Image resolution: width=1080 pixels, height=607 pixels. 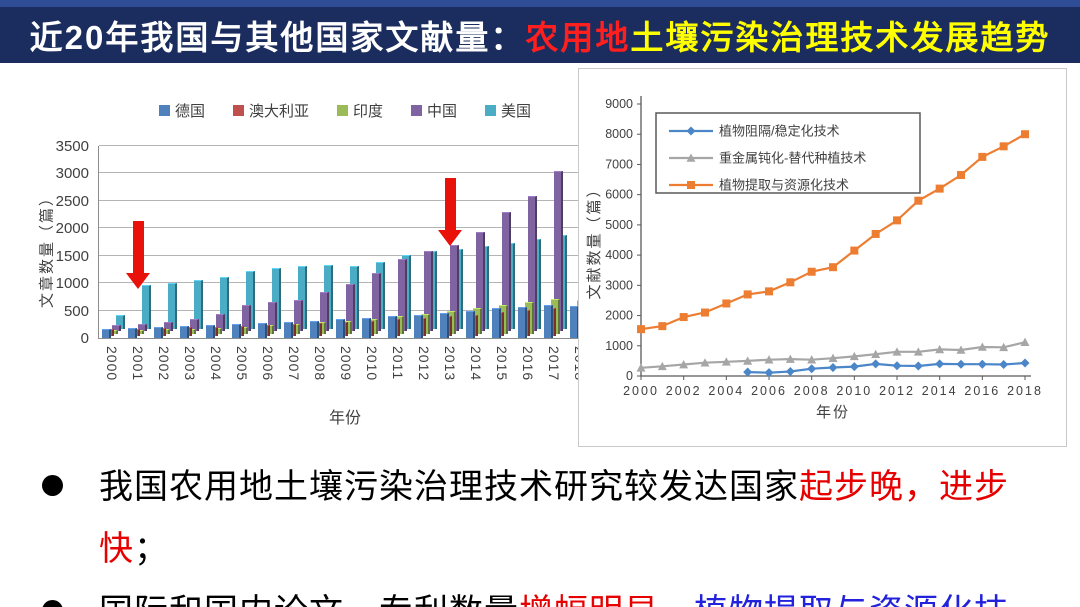 What do you see at coordinates (351, 307) in the screenshot?
I see `bar-中国-2009` at bounding box center [351, 307].